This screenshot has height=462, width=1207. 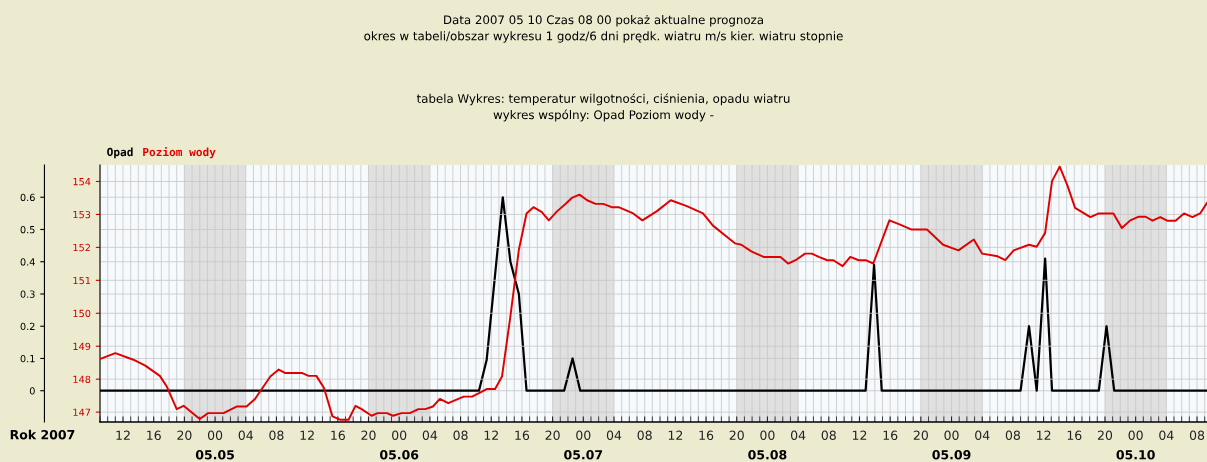 What do you see at coordinates (82, 214) in the screenshot?
I see `y2-tick-label: 153` at bounding box center [82, 214].